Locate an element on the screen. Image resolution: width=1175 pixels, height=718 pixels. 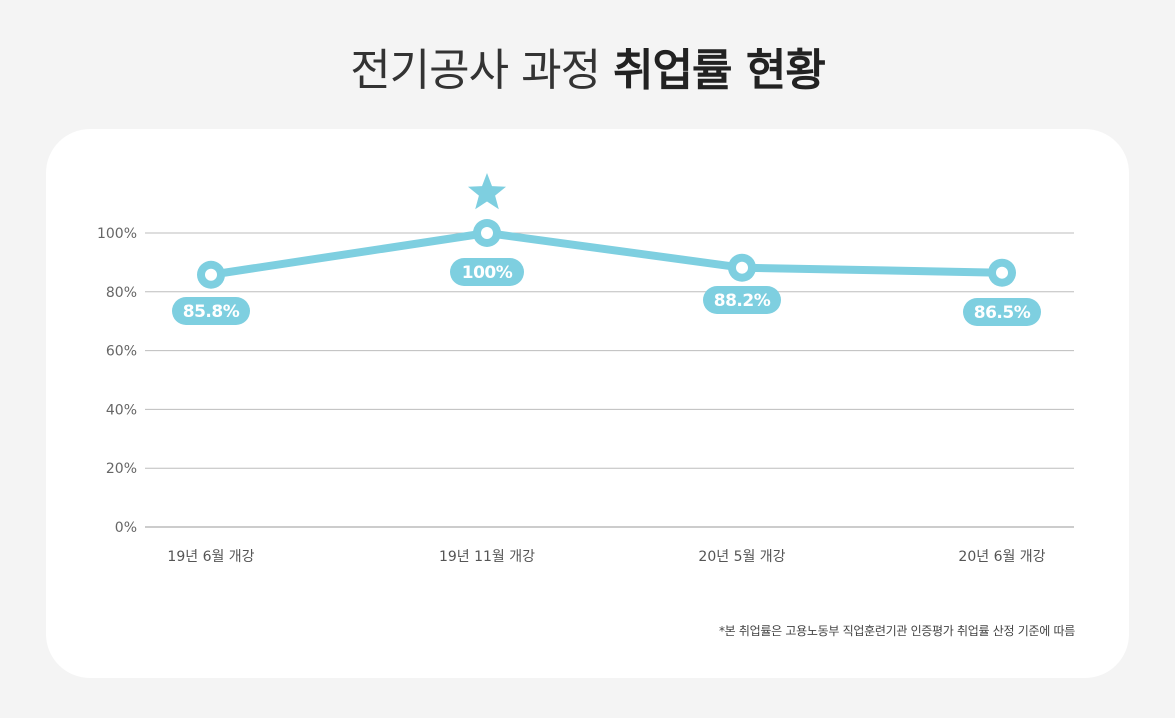
series-line-path is located at coordinates (606, 254).